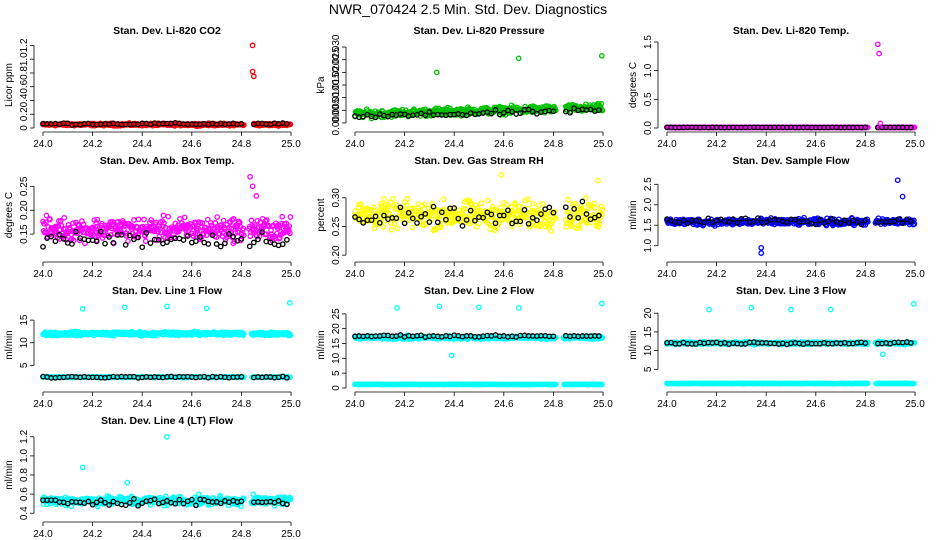 The width and height of the screenshot is (936, 540). Describe the element at coordinates (167, 31) in the screenshot. I see `chart-title: Stan. Dev. Li-820 CO2` at that location.